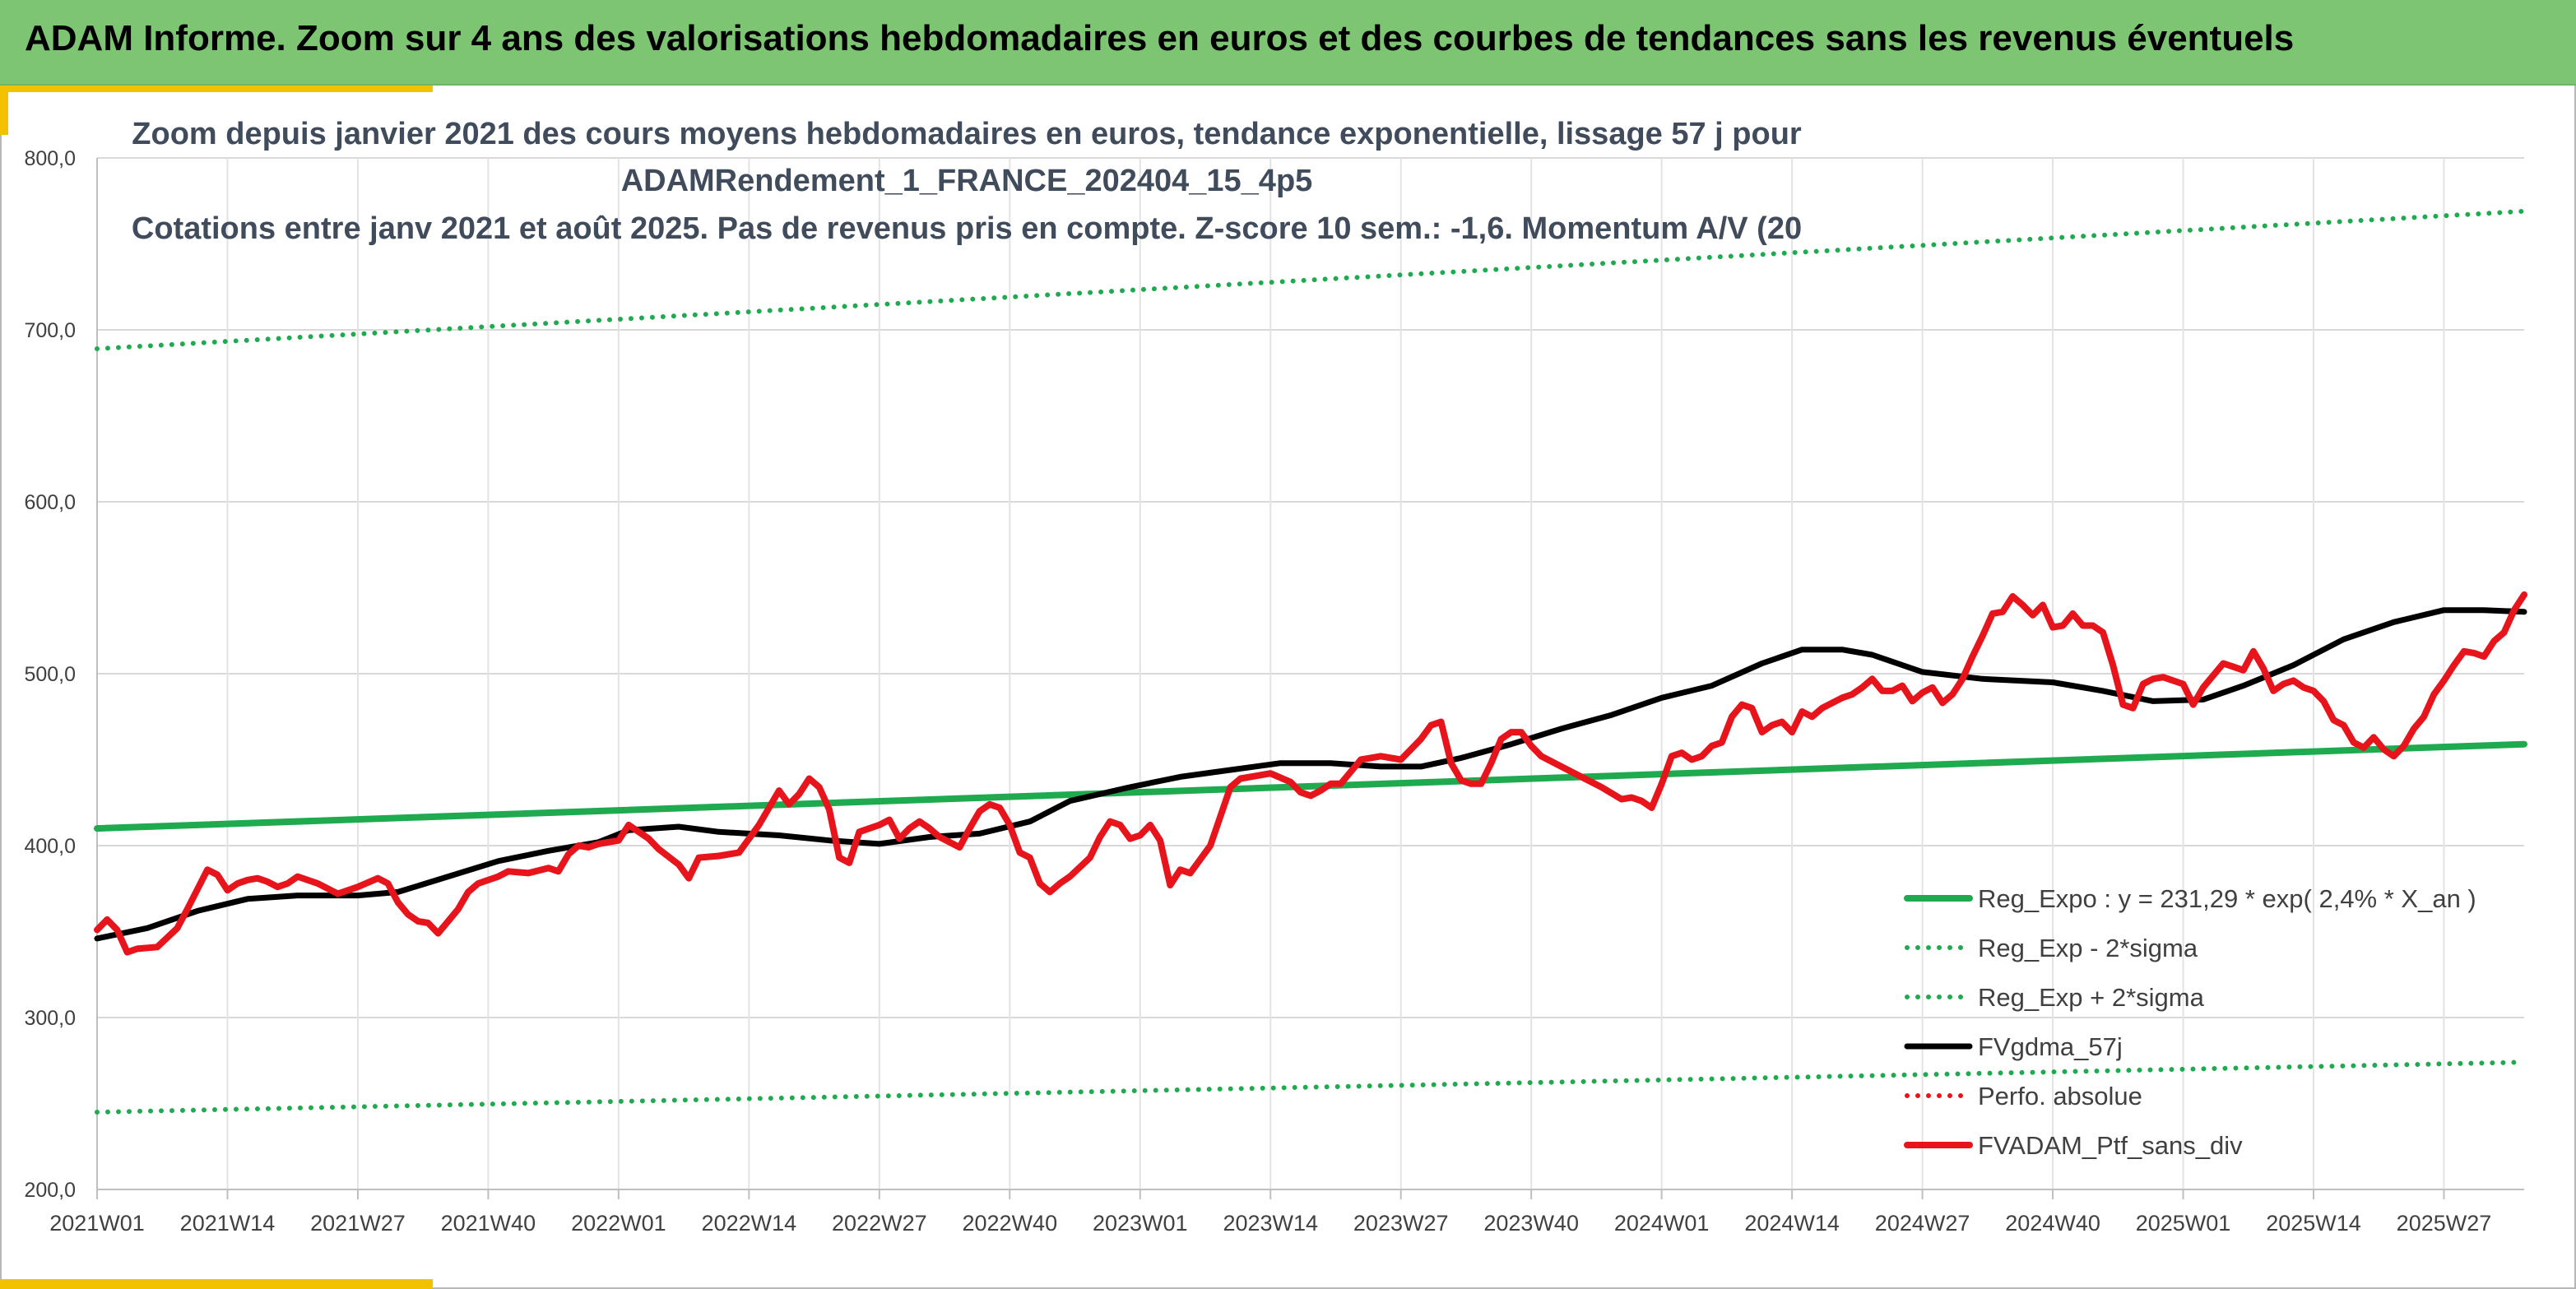  What do you see at coordinates (1922, 1223) in the screenshot?
I see `x-tick-label: 2024W27` at bounding box center [1922, 1223].